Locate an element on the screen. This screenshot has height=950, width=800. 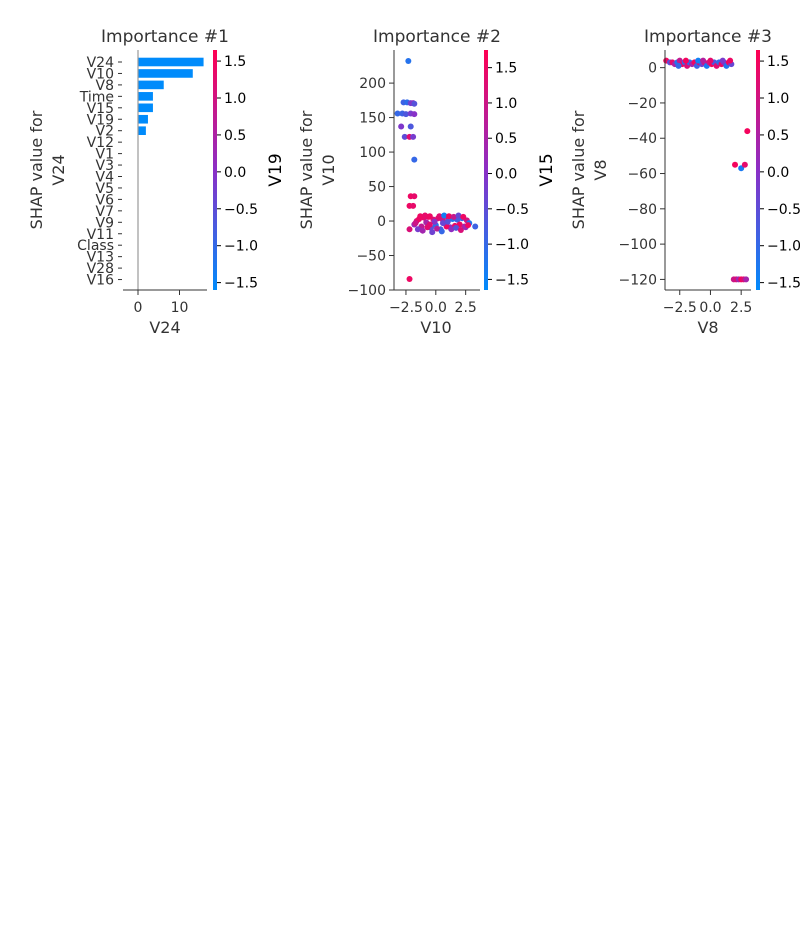
panel-1-bar-v8 is located at coordinates (151, 85).